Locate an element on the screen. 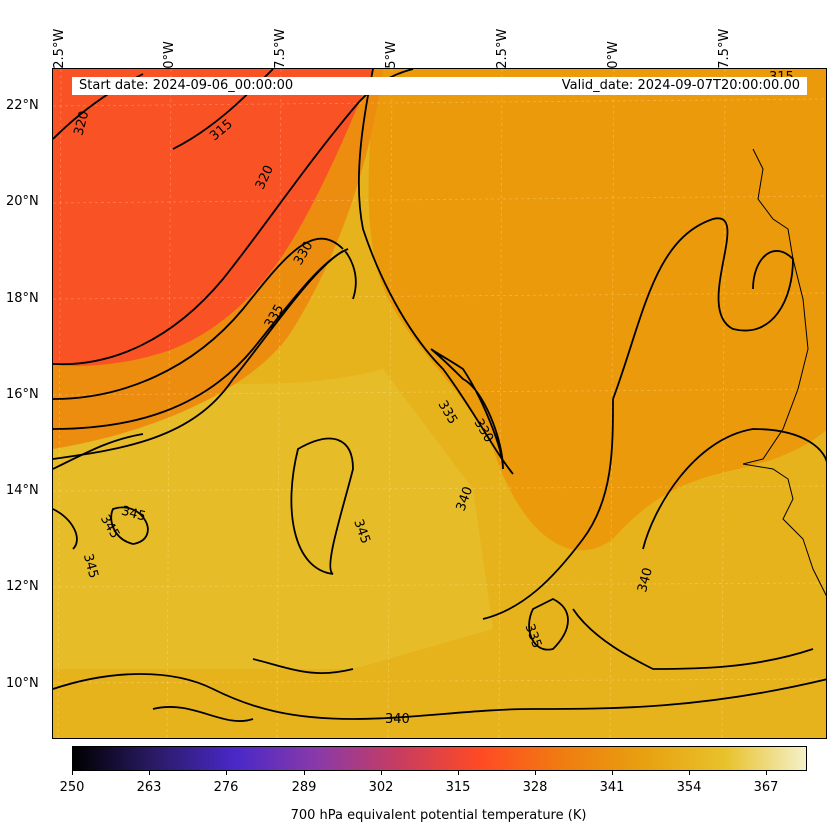 Image resolution: width=837 pixels, height=836 pixels. colorbar-tick-label: 354 is located at coordinates (689, 787).